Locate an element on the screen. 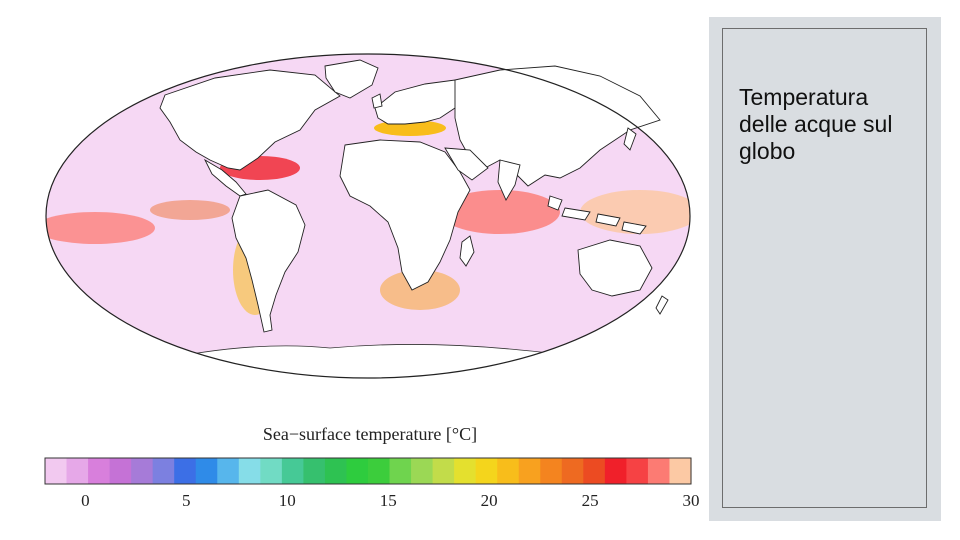 The height and width of the screenshot is (540, 960). arabia is located at coordinates (466, 164).